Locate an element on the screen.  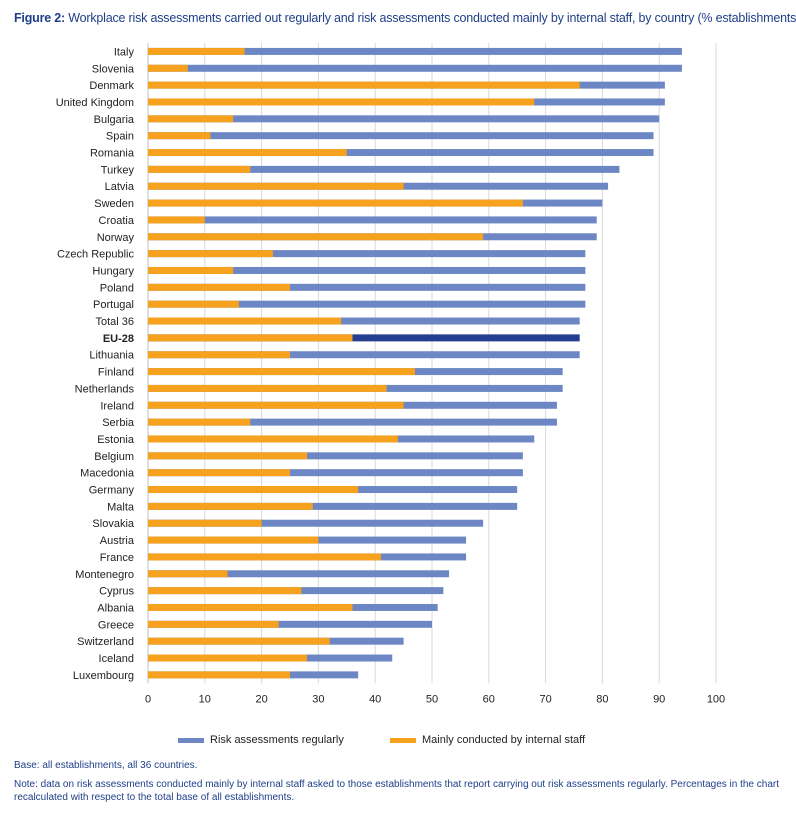
legend-item-internal: Mainly conducted by internal staff is located at coordinates (487, 740).